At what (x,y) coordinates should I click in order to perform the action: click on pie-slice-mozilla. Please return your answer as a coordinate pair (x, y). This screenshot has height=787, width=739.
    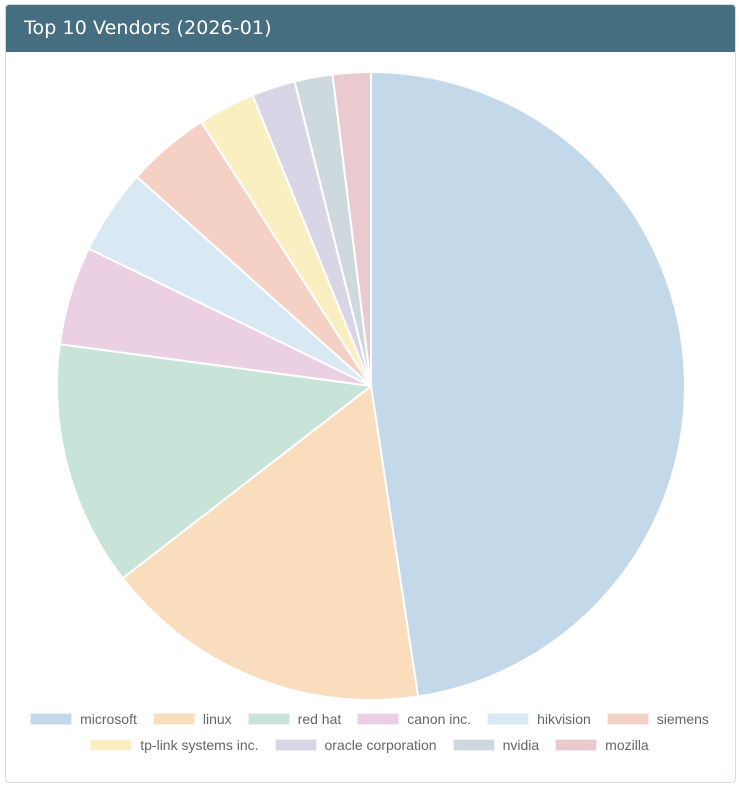
    Looking at the image, I should click on (351, 228).